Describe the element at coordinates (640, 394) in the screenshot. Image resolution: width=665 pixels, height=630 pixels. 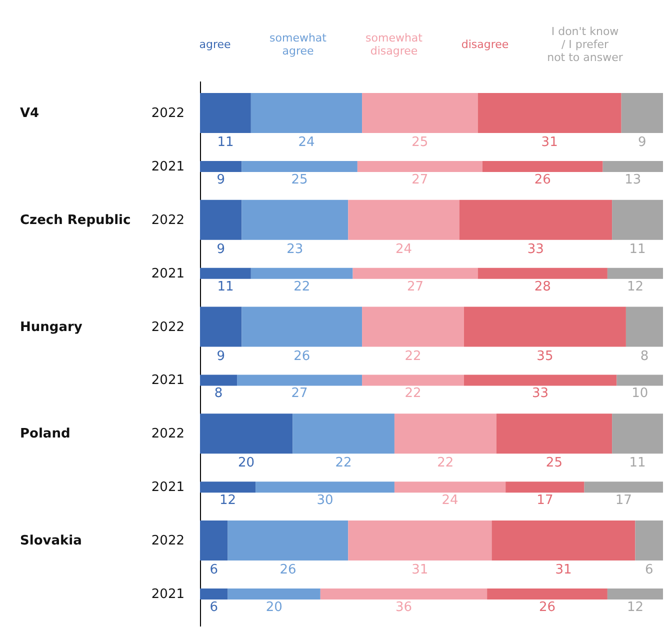
I see `data-label: 10` at that location.